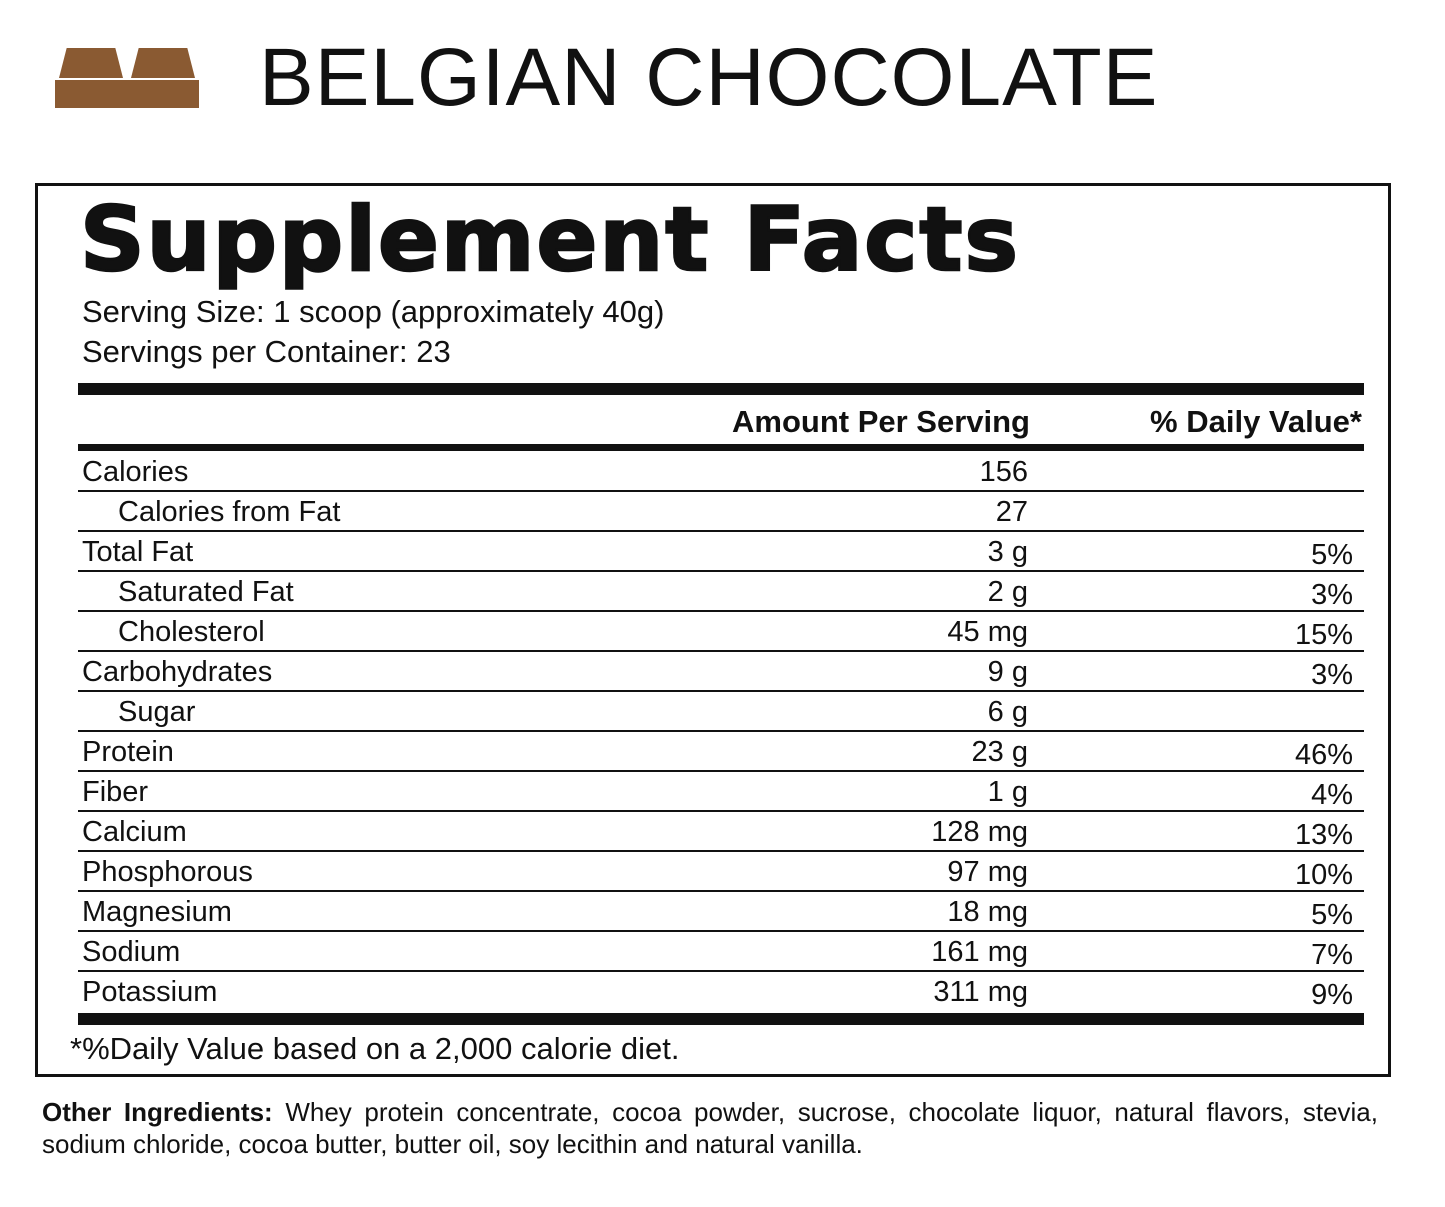 The image size is (1445, 1207). What do you see at coordinates (999, 752) in the screenshot?
I see `nutrient-amount: 23 g` at bounding box center [999, 752].